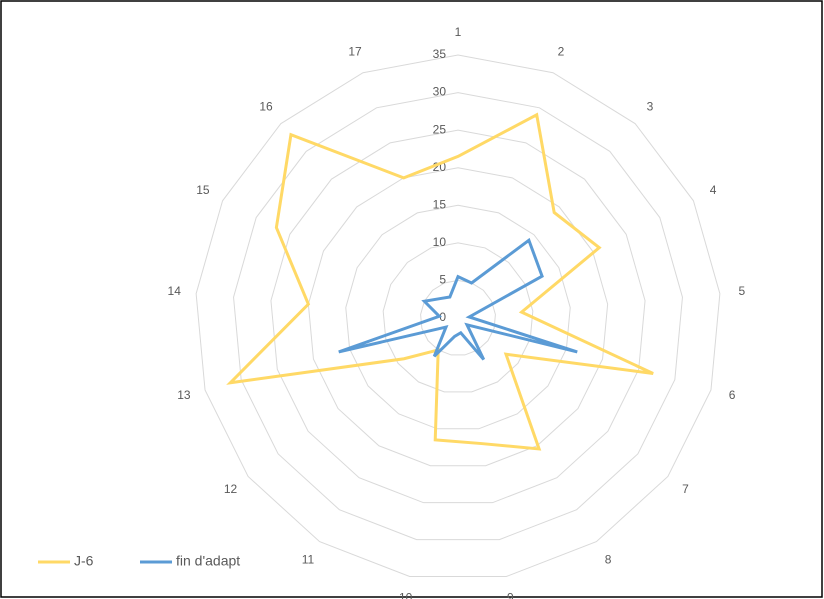 The image size is (824, 599). Describe the element at coordinates (440, 129) in the screenshot. I see `r-tick-label: 25` at that location.